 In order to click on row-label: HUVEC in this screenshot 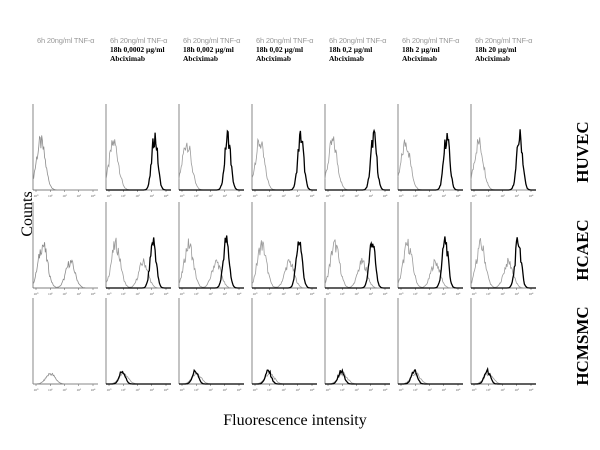, I will do `click(582, 152)`.